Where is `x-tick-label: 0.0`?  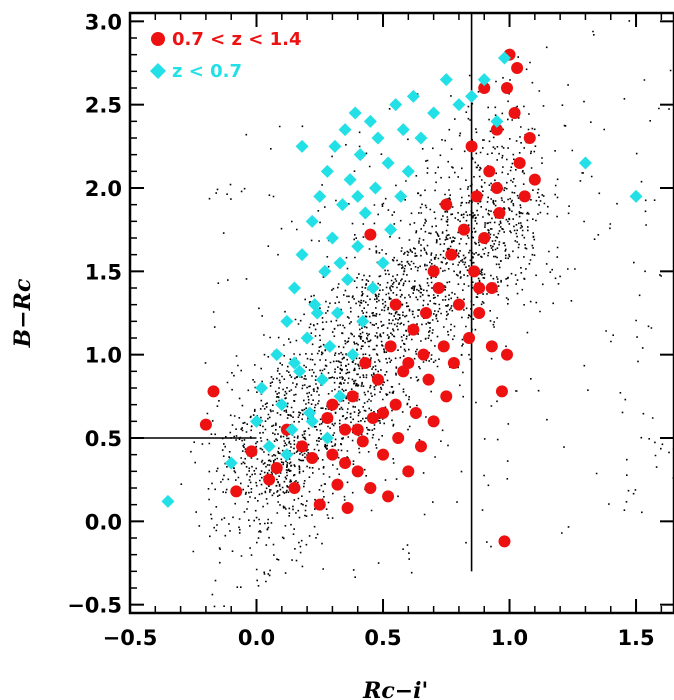 x-tick-label: 0.0 is located at coordinates (256, 638).